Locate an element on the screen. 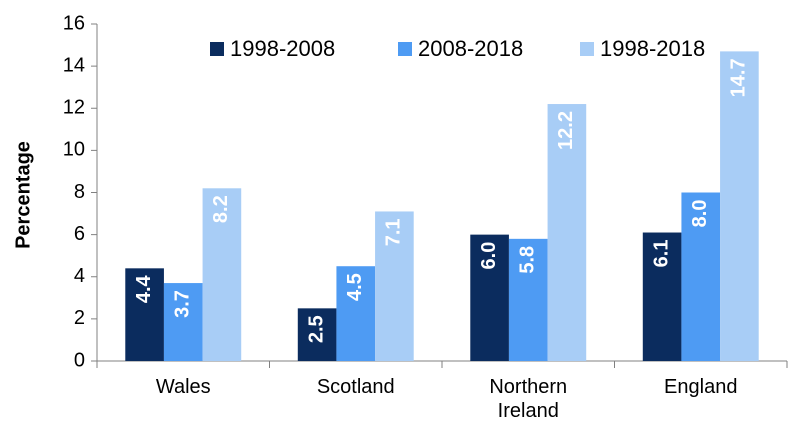 Image resolution: width=792 pixels, height=434 pixels. y-tick-label: 6 is located at coordinates (79, 234).